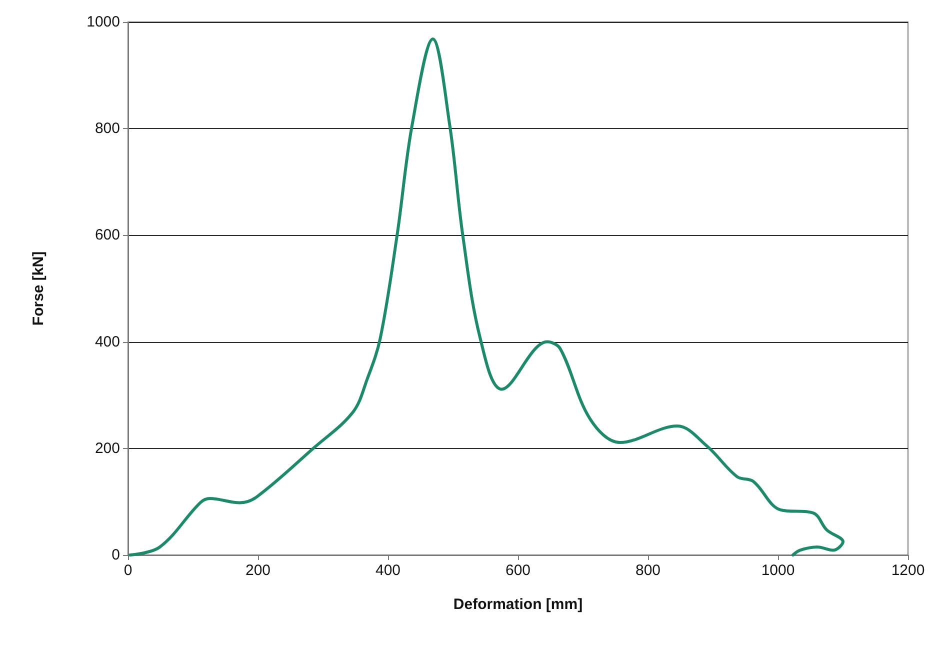 This screenshot has height=659, width=937. What do you see at coordinates (778, 570) in the screenshot?
I see `x-tick-label: 1000` at bounding box center [778, 570].